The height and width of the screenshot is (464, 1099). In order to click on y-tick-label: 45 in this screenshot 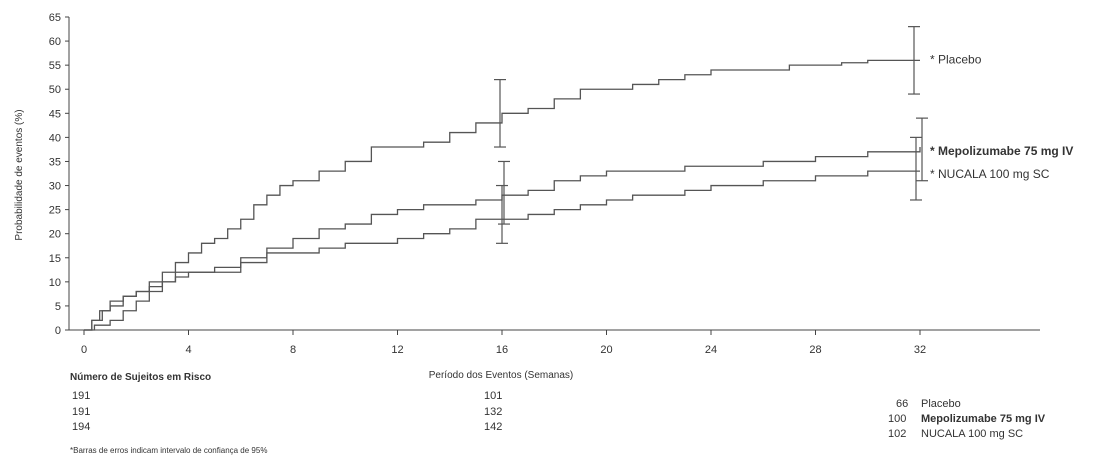, I will do `click(55, 114)`.